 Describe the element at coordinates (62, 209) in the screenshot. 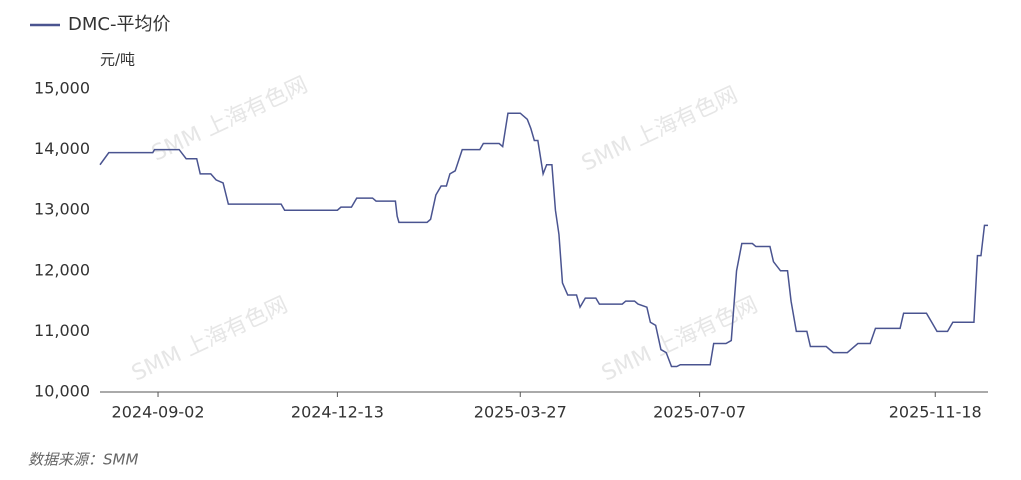

I see `y-tick-label: 13,000` at that location.